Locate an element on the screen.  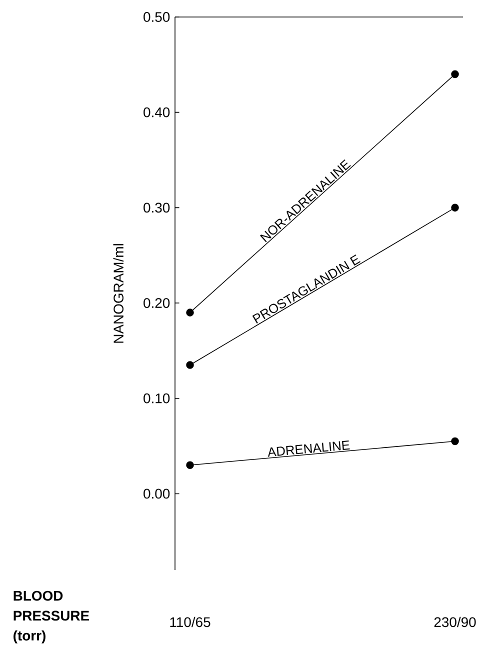
text: ADRENALINE is located at coordinates (309, 448).